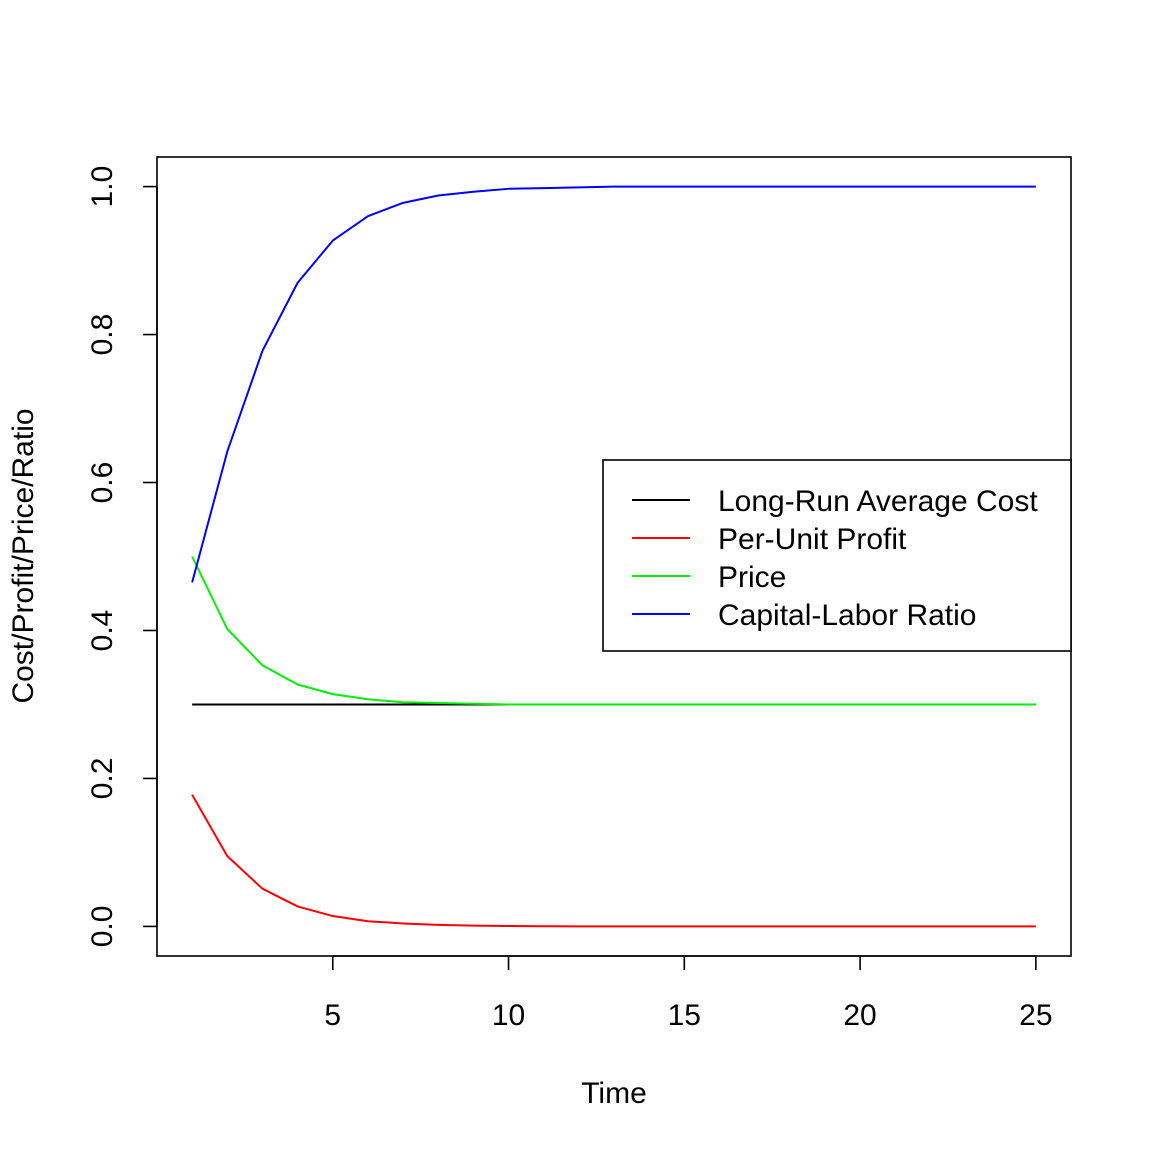 The height and width of the screenshot is (1152, 1152). I want to click on legend-label-price: Price, so click(752, 577).